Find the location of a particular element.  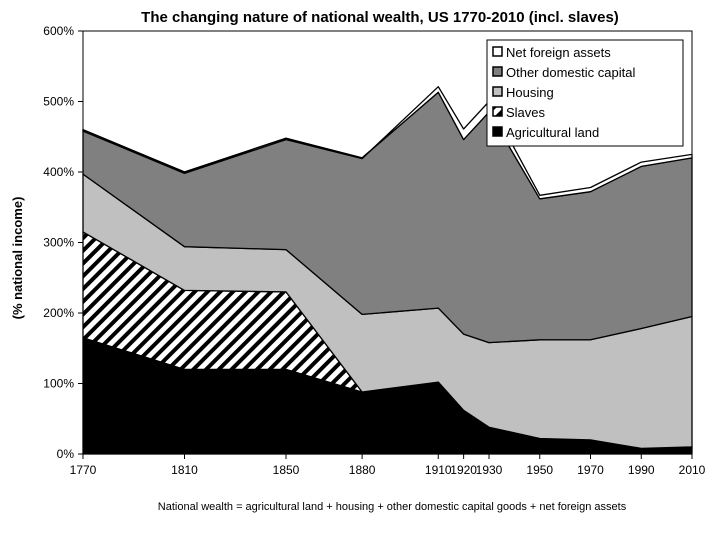

legend-label-net-foreign-assets: Net foreign assets is located at coordinates (558, 52).